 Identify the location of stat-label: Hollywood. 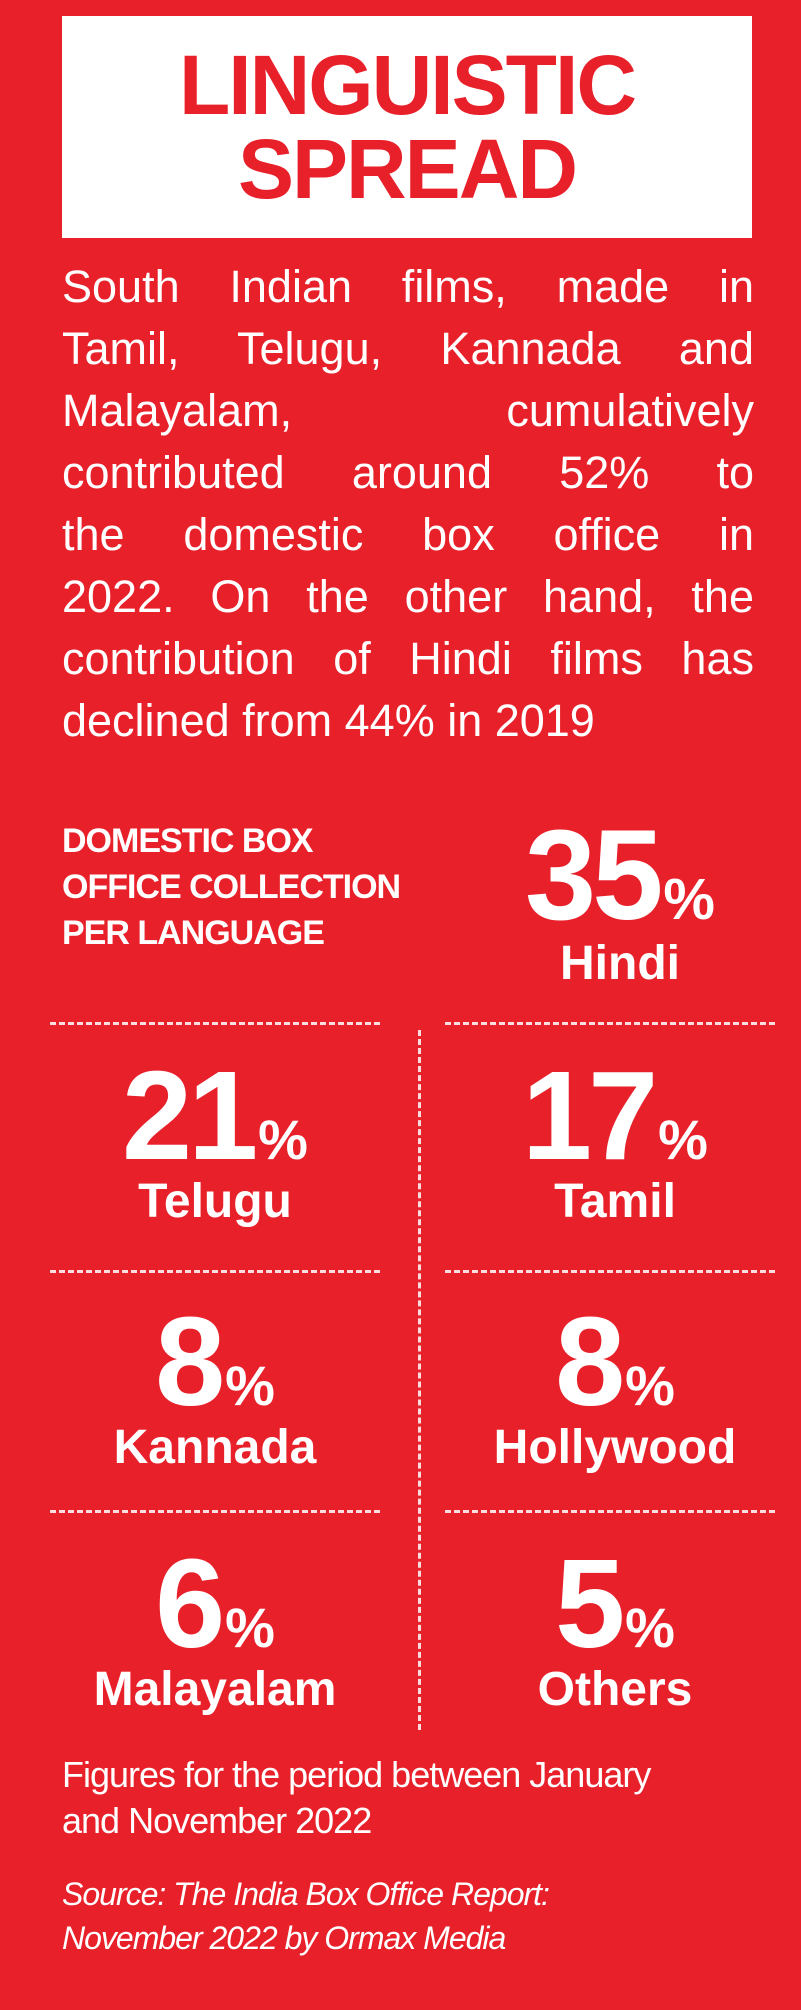
(615, 1447).